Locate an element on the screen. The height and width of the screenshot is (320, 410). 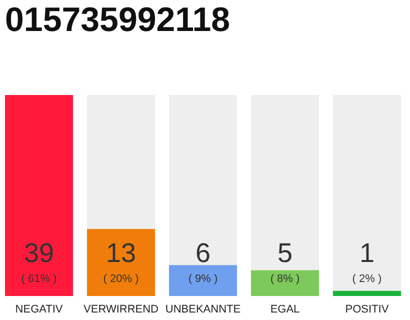
data-label: 5 is located at coordinates (285, 253).